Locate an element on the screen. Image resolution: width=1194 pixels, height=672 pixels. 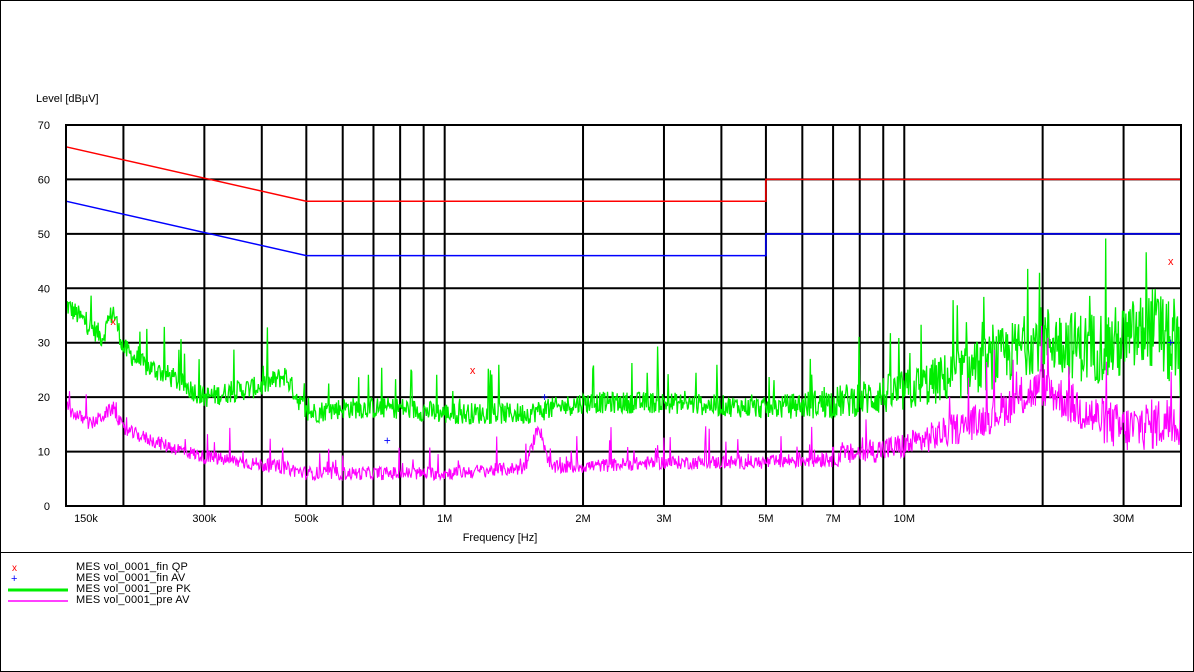
y-tick-label: 0 is located at coordinates (47, 507).